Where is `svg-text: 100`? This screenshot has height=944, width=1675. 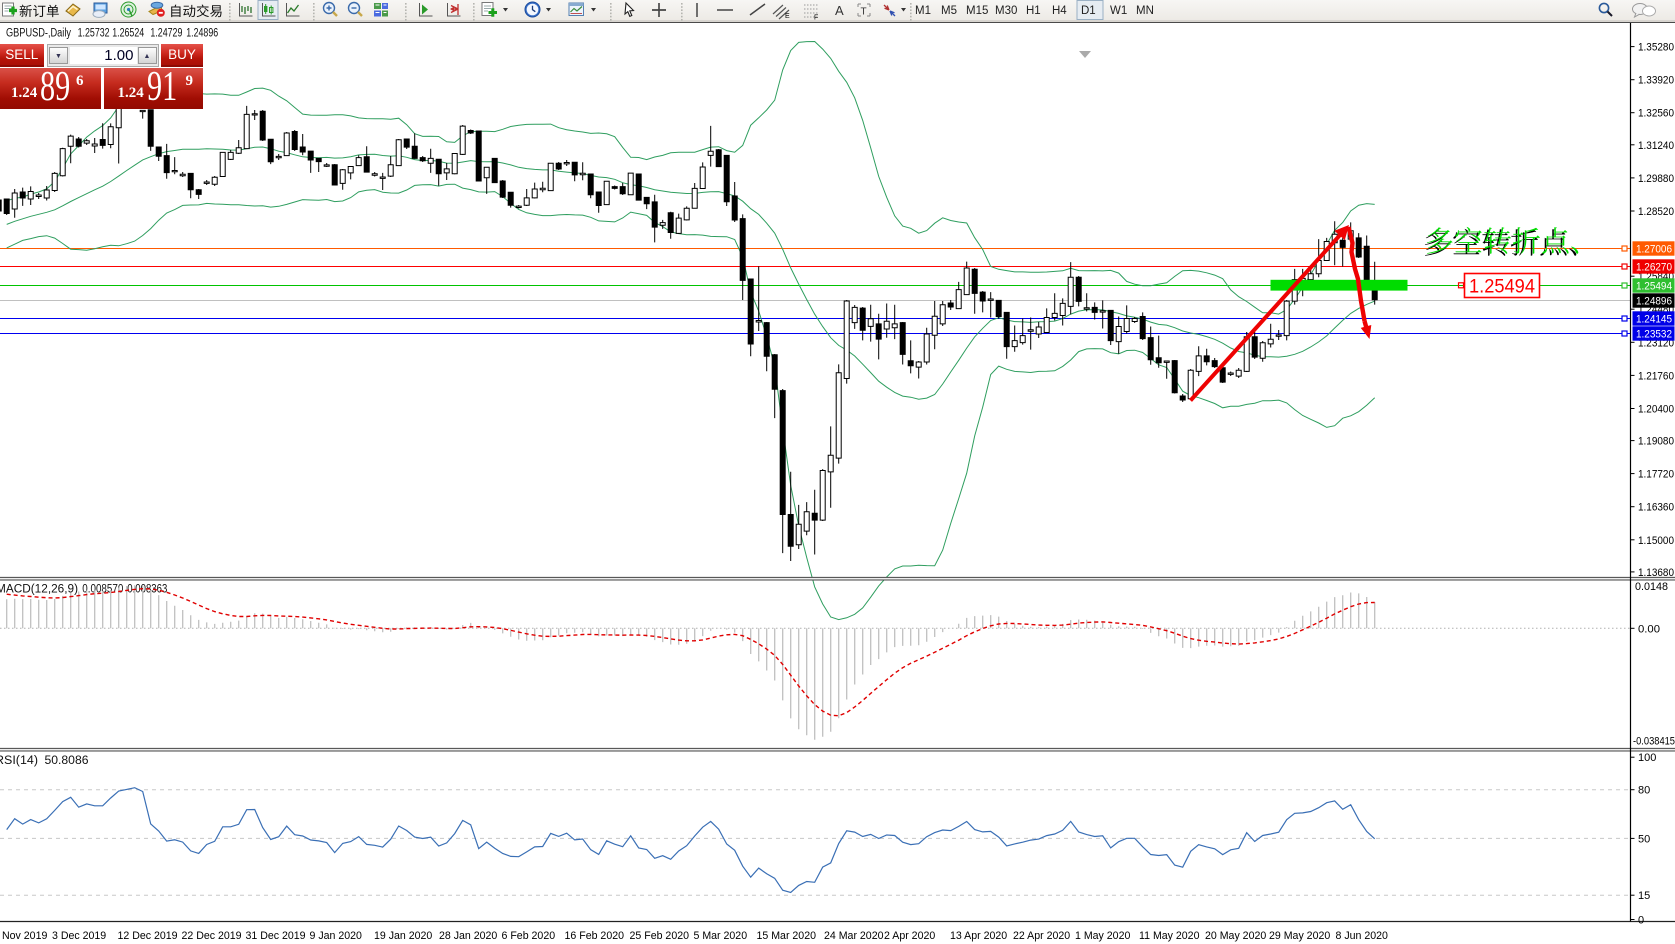 svg-text: 100 is located at coordinates (1647, 758).